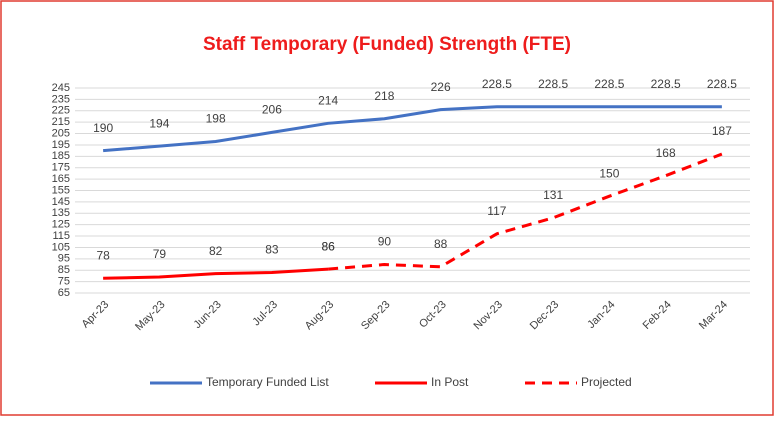  What do you see at coordinates (267, 382) in the screenshot?
I see `legend-label: Temporary Funded List` at bounding box center [267, 382].